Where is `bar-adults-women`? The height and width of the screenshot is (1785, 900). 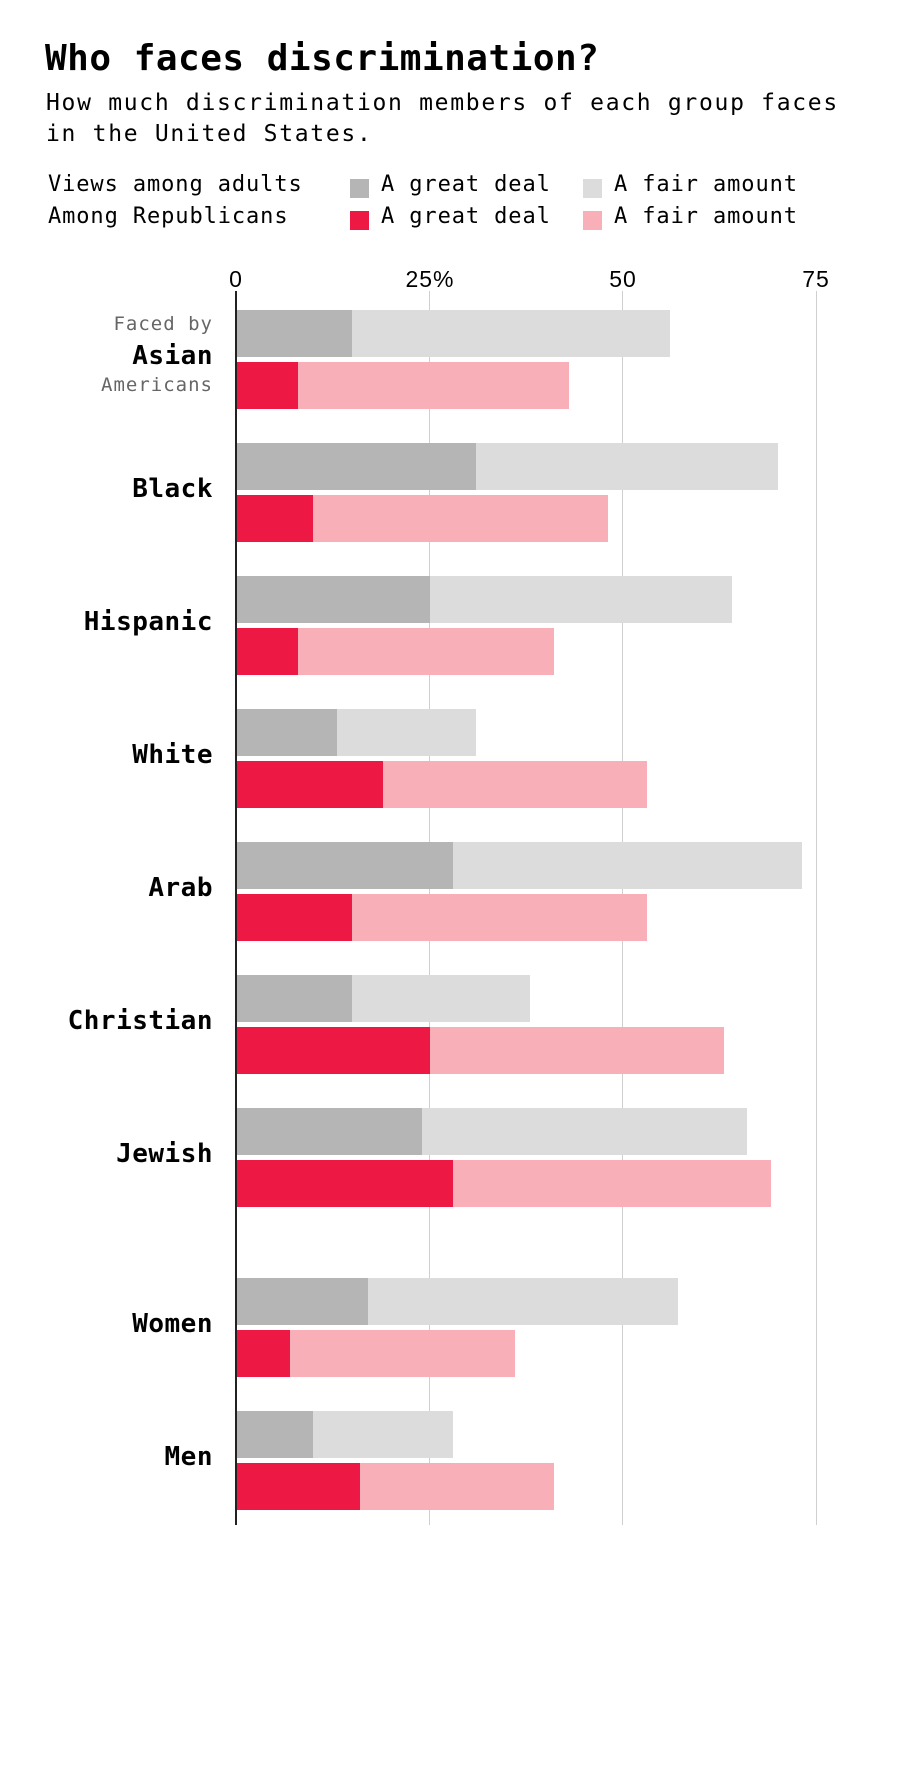 bar-adults-women is located at coordinates (457, 1301).